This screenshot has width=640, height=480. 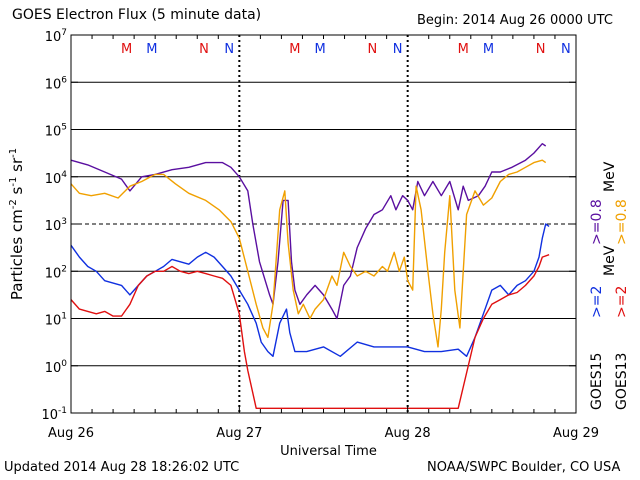 What do you see at coordinates (17, 224) in the screenshot?
I see `y-axis-label: Particles cm-2 s-1 sr-1` at bounding box center [17, 224].